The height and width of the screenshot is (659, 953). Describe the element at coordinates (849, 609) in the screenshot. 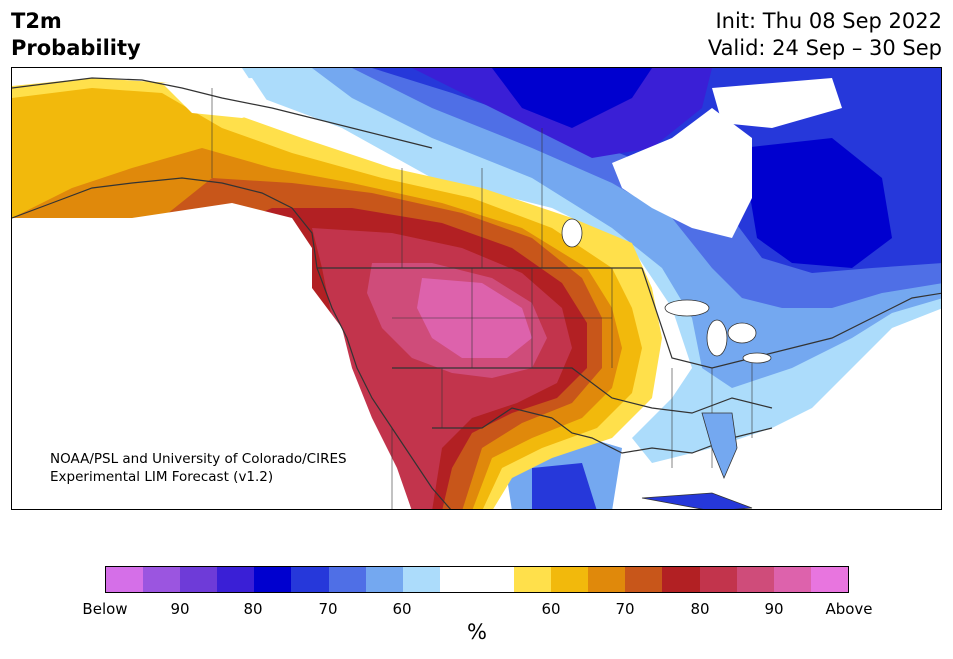

I see `tick-above: Above` at that location.